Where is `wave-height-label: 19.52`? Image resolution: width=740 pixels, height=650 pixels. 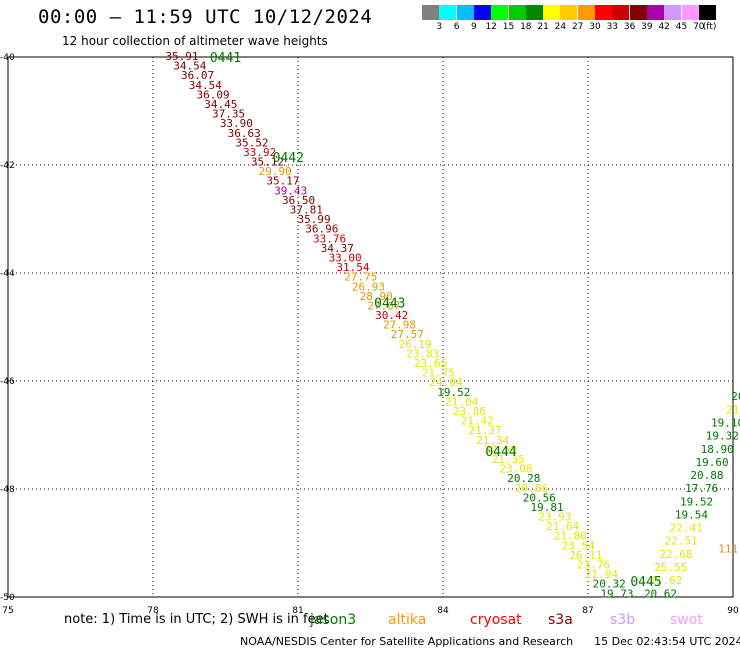
wave-height-label: 19.52 is located at coordinates (696, 501).